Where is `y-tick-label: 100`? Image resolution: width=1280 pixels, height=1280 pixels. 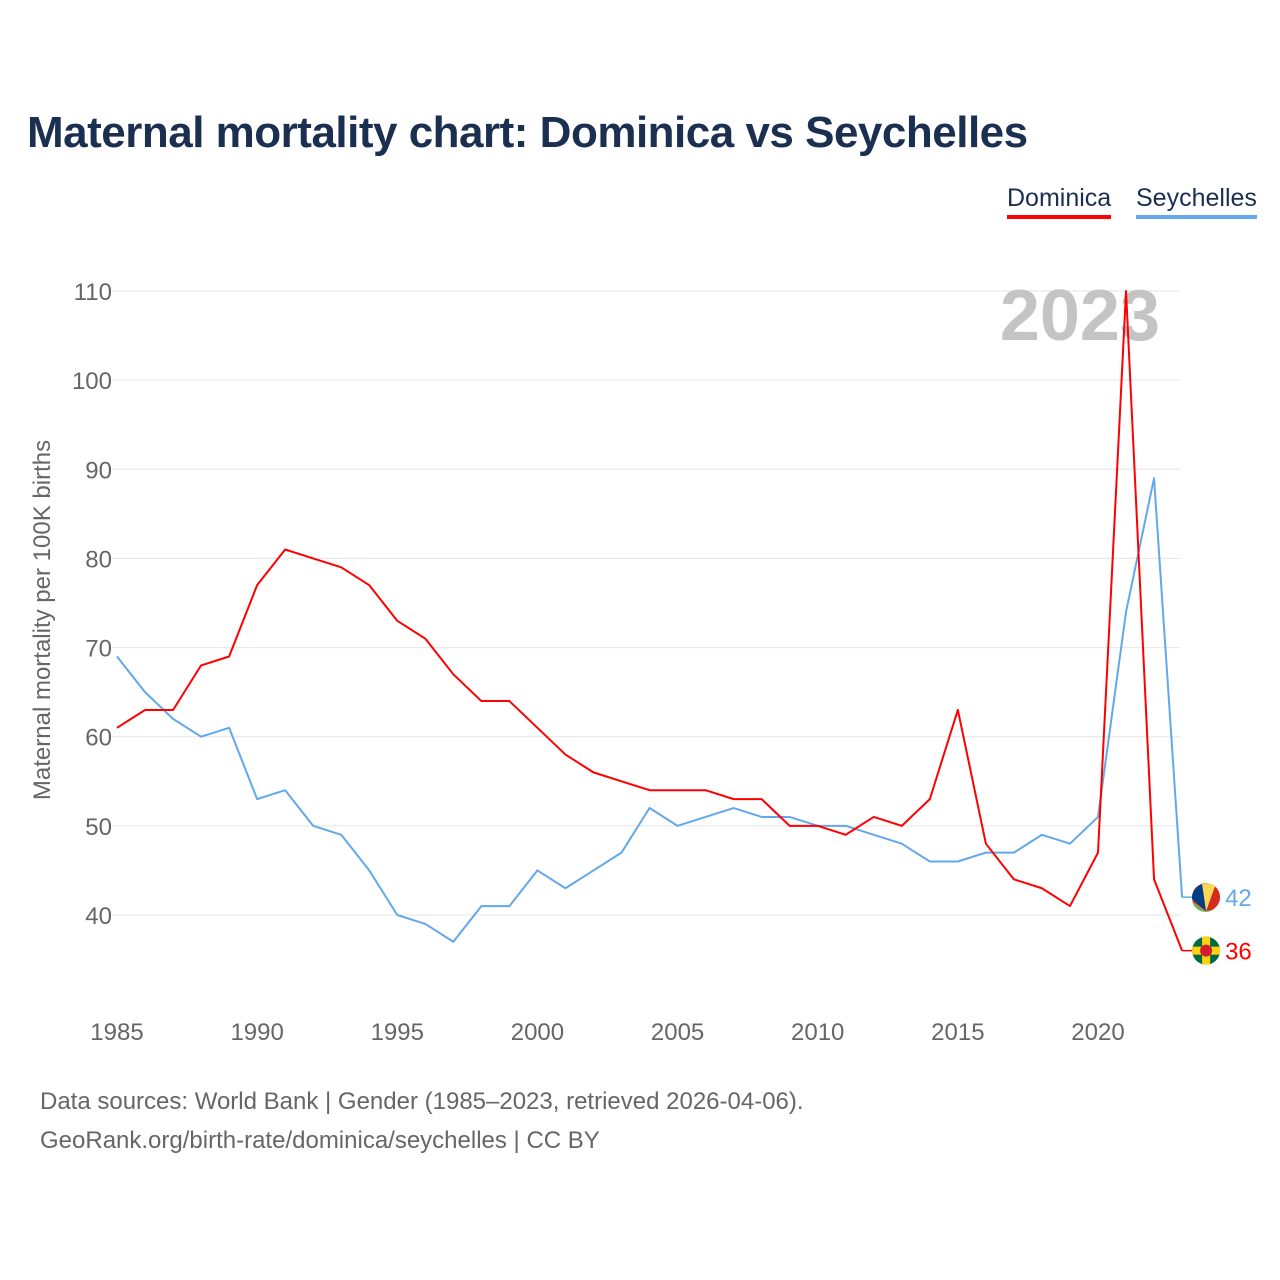 y-tick-label: 100 is located at coordinates (92, 381).